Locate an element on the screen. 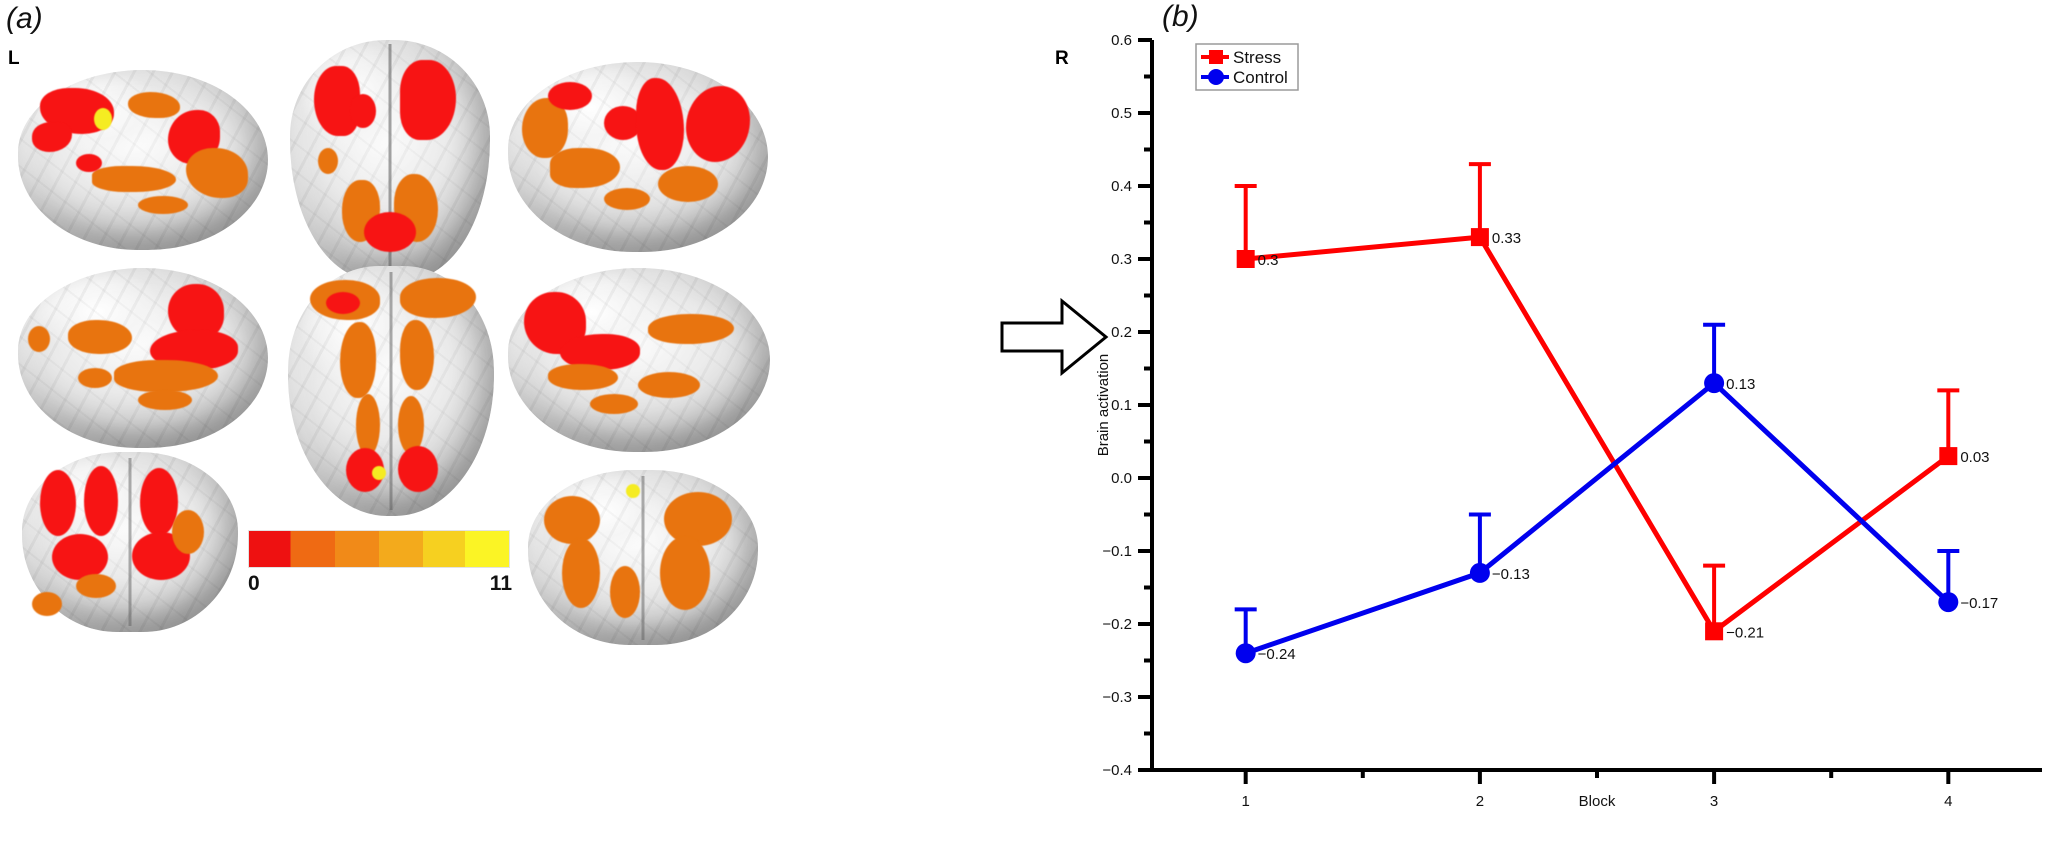 The width and height of the screenshot is (2050, 846). brain-view-left-medial is located at coordinates (143, 358).